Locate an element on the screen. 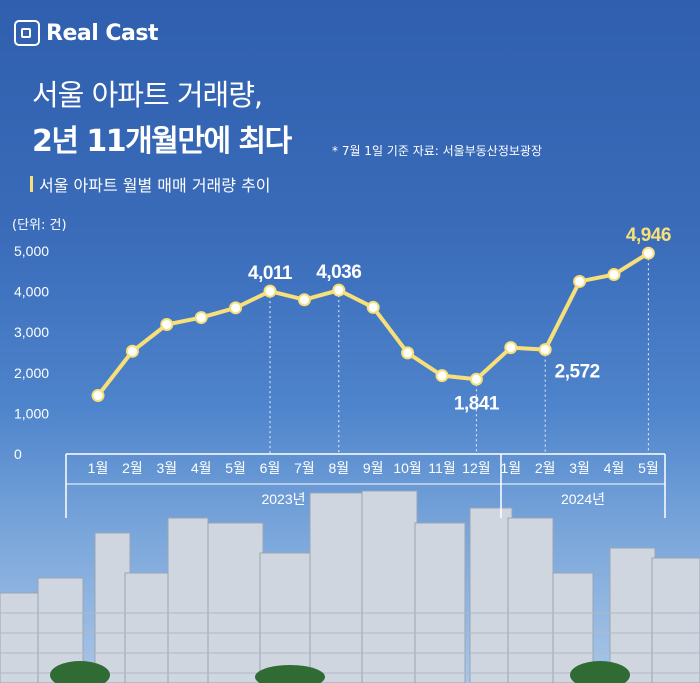 The height and width of the screenshot is (683, 700). brand-logo: Real Cast is located at coordinates (86, 33).